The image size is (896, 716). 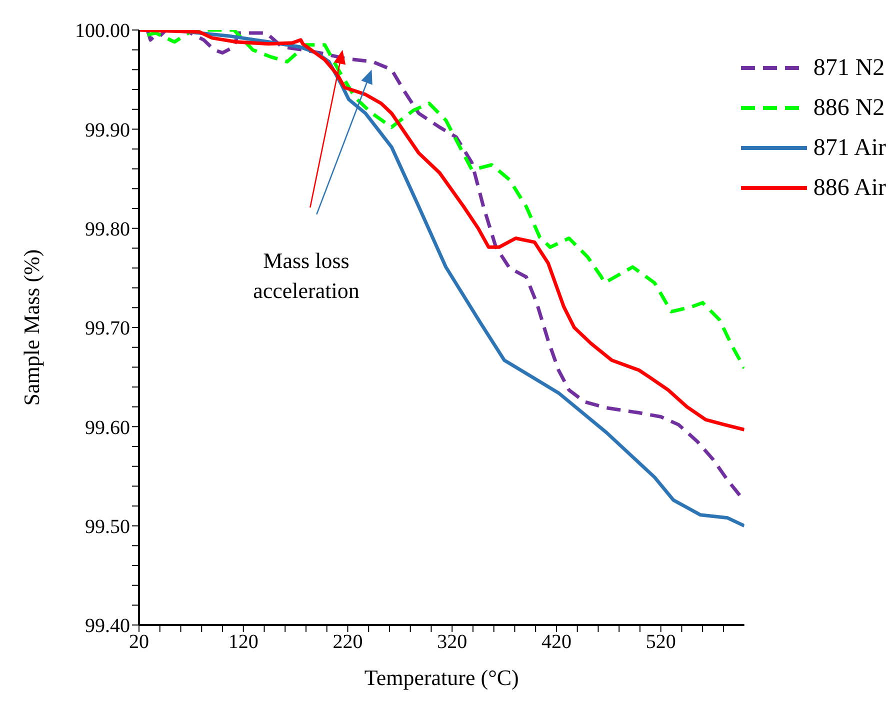 I want to click on annotation: Mass loss acceleration, so click(x=306, y=276).